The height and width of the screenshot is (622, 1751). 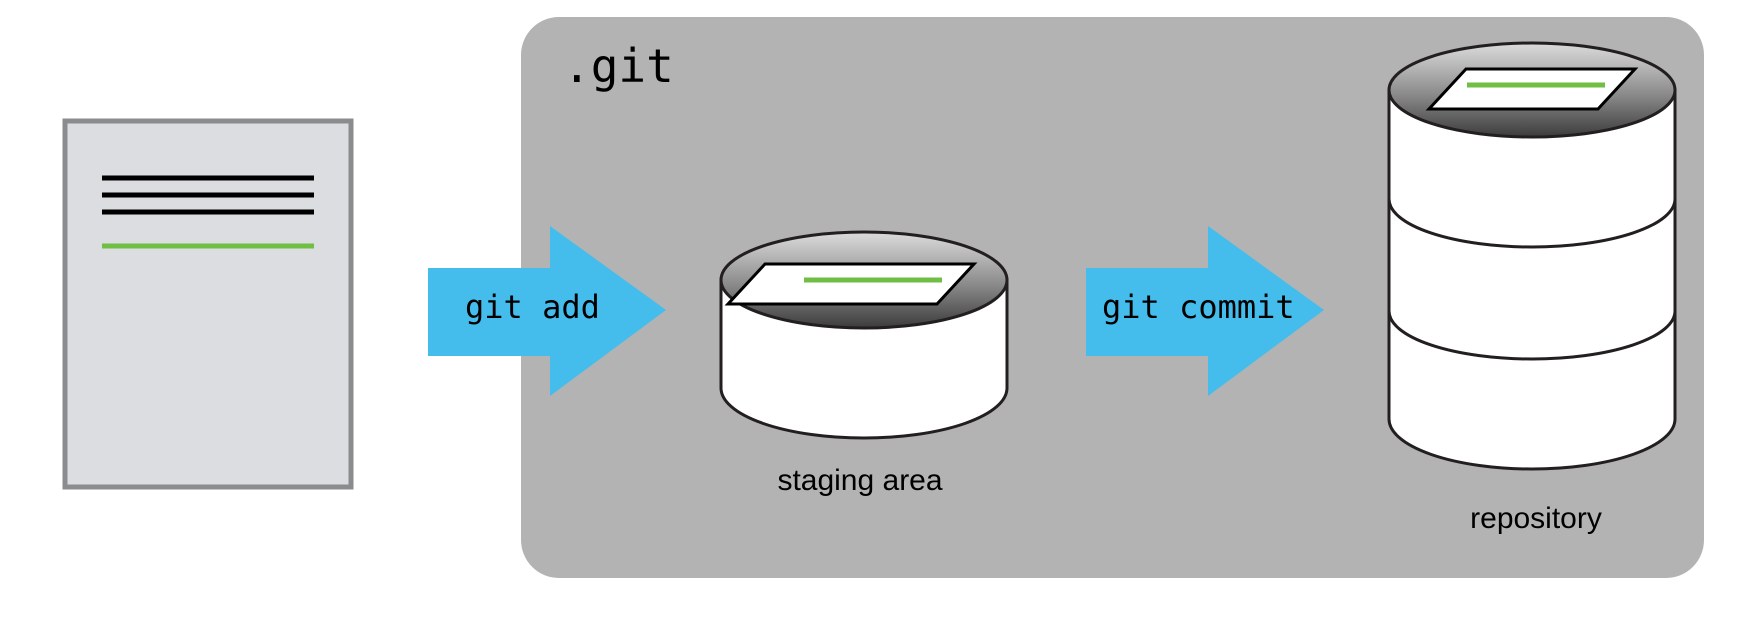 I want to click on git-add-arrow: git add, so click(x=547, y=311).